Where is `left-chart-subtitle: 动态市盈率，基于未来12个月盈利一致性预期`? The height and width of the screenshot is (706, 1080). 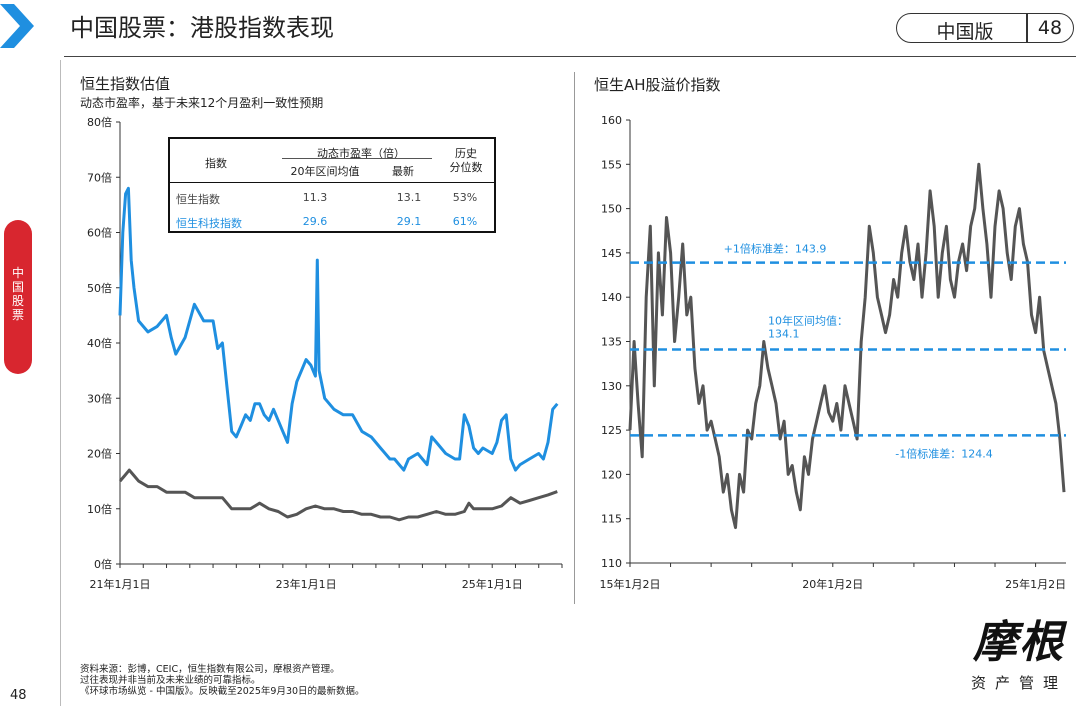 left-chart-subtitle: 动态市盈率，基于未来12个月盈利一致性预期 is located at coordinates (202, 103).